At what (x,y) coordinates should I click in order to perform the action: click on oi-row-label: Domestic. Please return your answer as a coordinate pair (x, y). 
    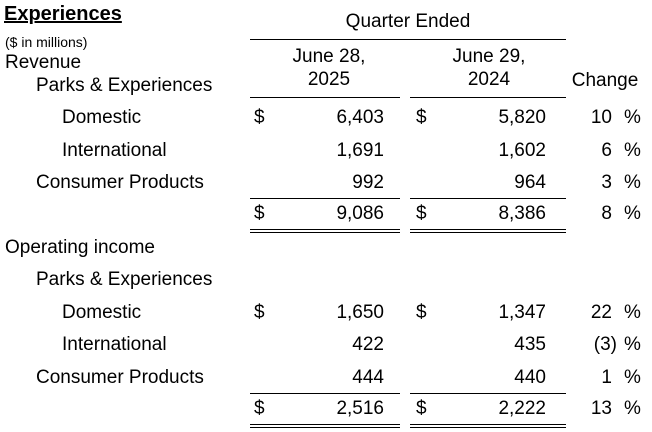
    Looking at the image, I should click on (102, 312).